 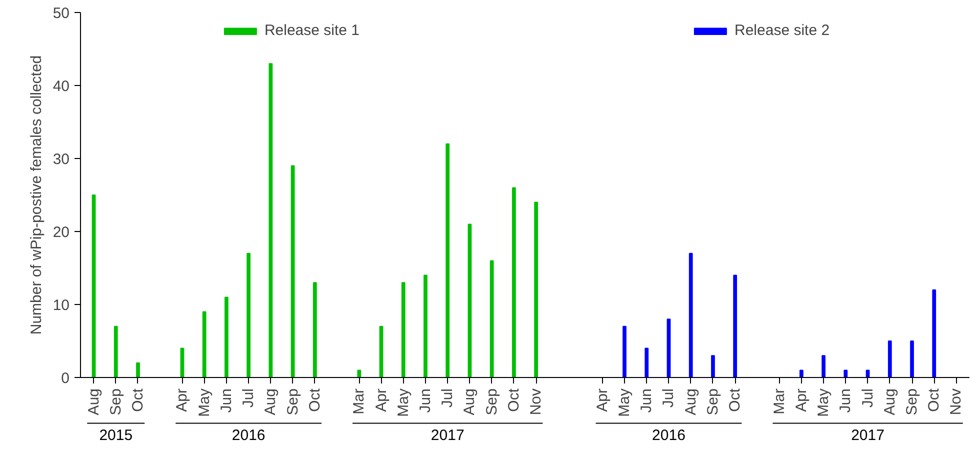 What do you see at coordinates (312, 30) in the screenshot?
I see `legend-label: Release site 1` at bounding box center [312, 30].